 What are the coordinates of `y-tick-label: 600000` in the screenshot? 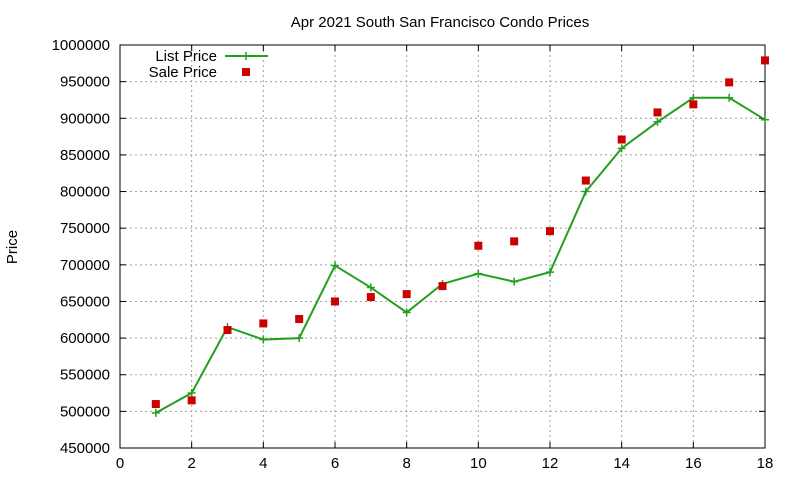 It's located at (85, 338).